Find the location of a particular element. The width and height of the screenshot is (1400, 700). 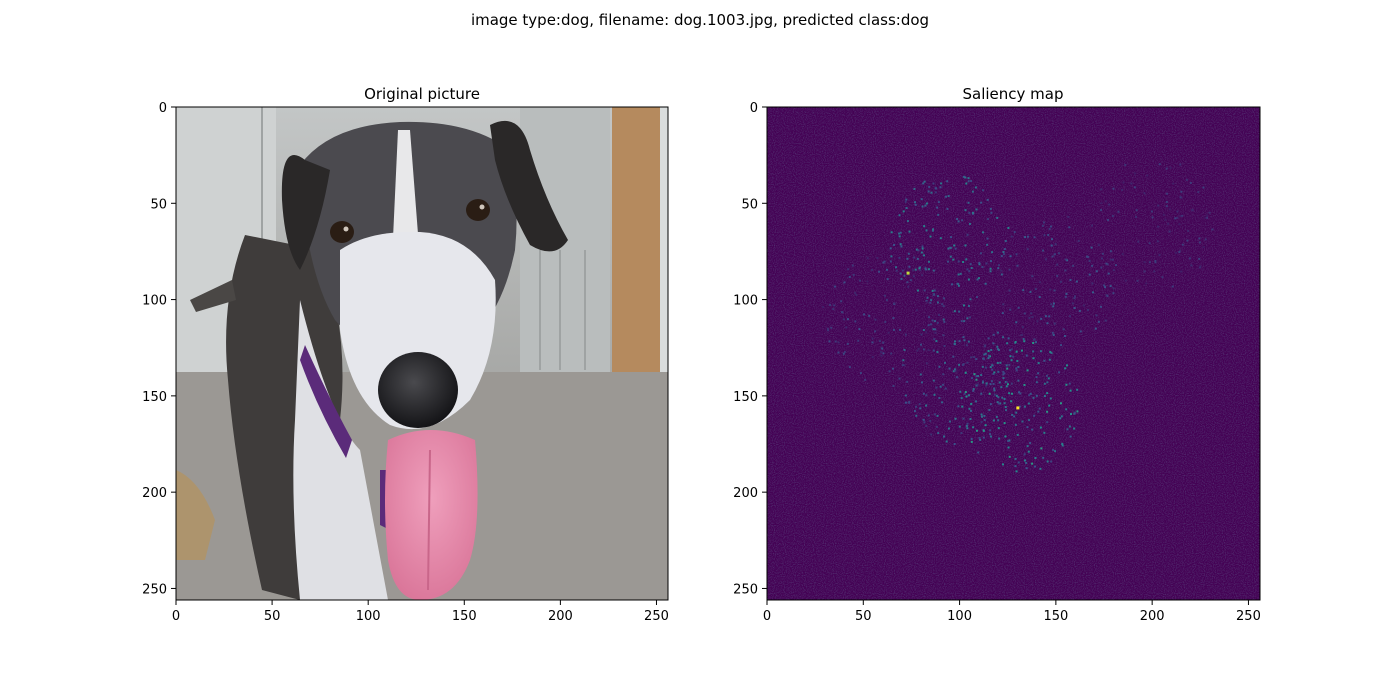

original-xtick-label: 100 is located at coordinates (368, 616).